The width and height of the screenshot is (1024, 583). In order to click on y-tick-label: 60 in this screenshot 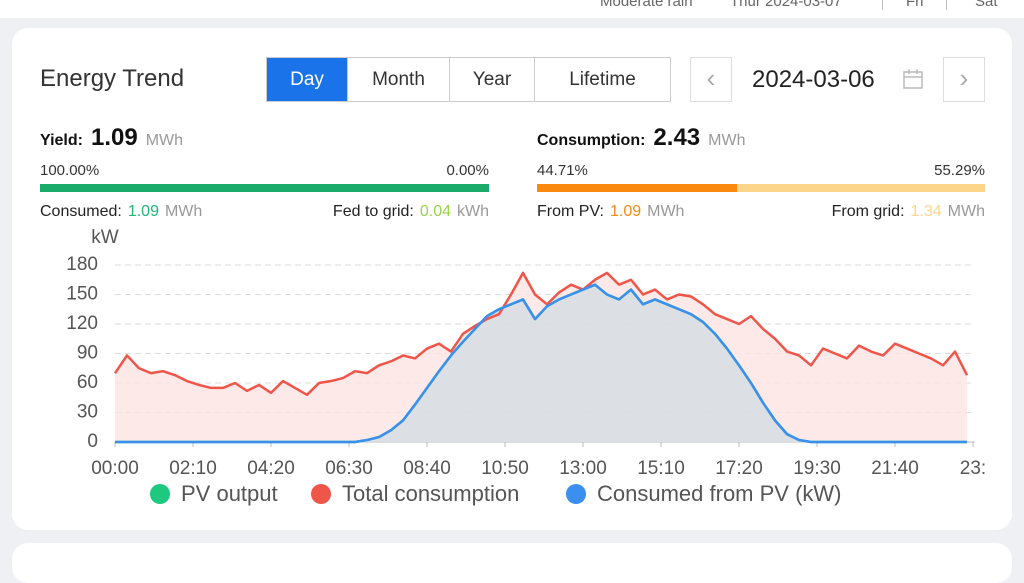, I will do `click(87, 382)`.